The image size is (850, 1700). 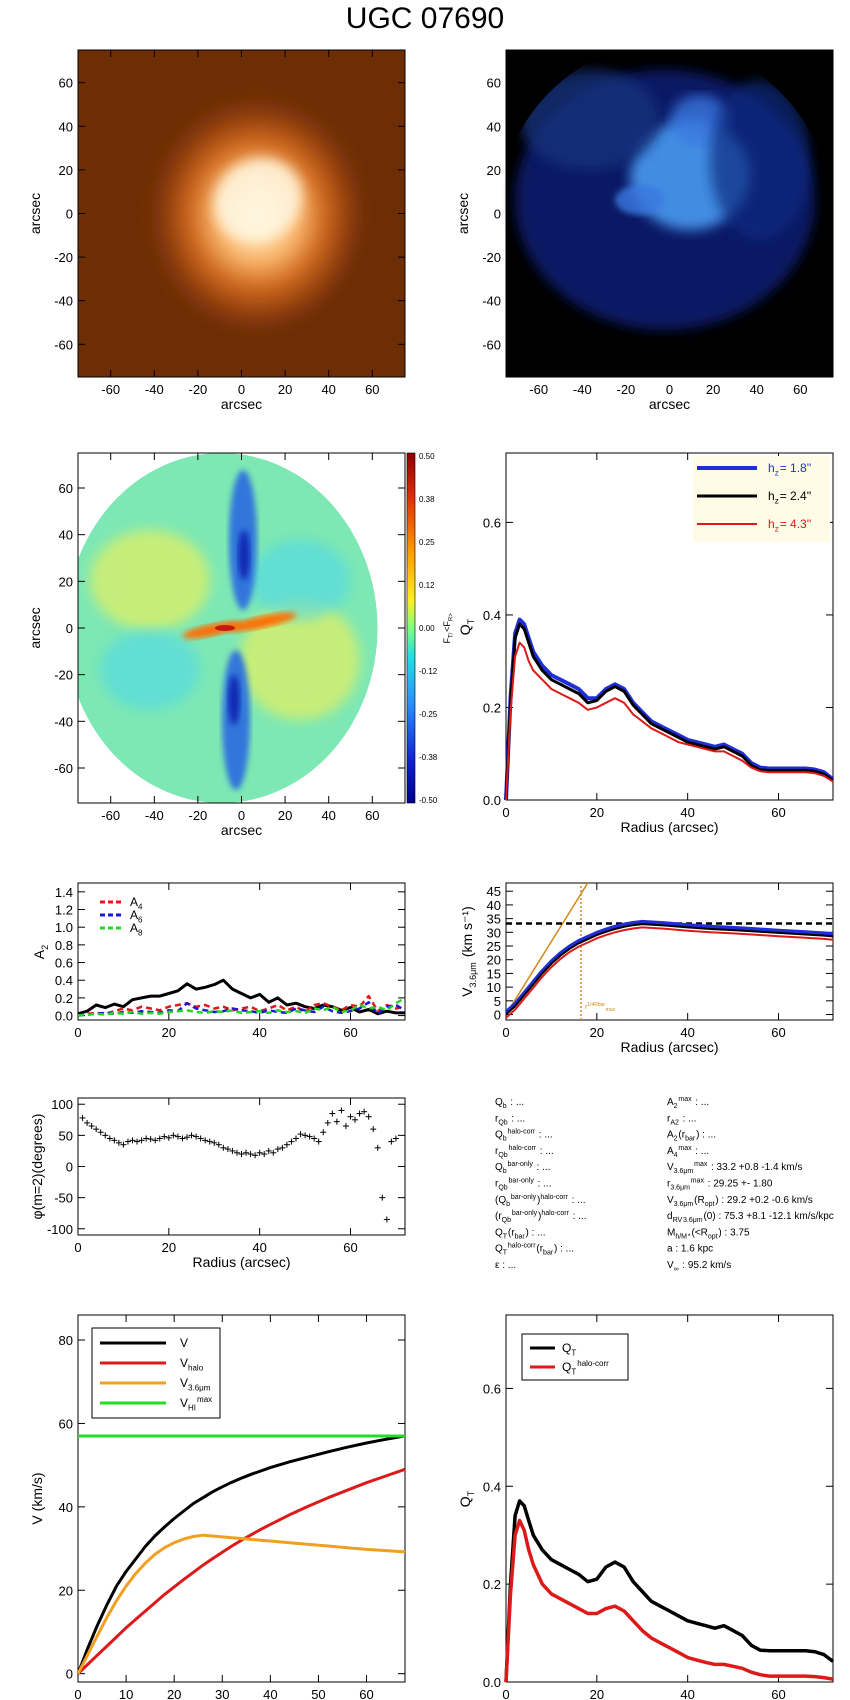 I want to click on y-tick-label: 1.2, so click(x=64, y=910).